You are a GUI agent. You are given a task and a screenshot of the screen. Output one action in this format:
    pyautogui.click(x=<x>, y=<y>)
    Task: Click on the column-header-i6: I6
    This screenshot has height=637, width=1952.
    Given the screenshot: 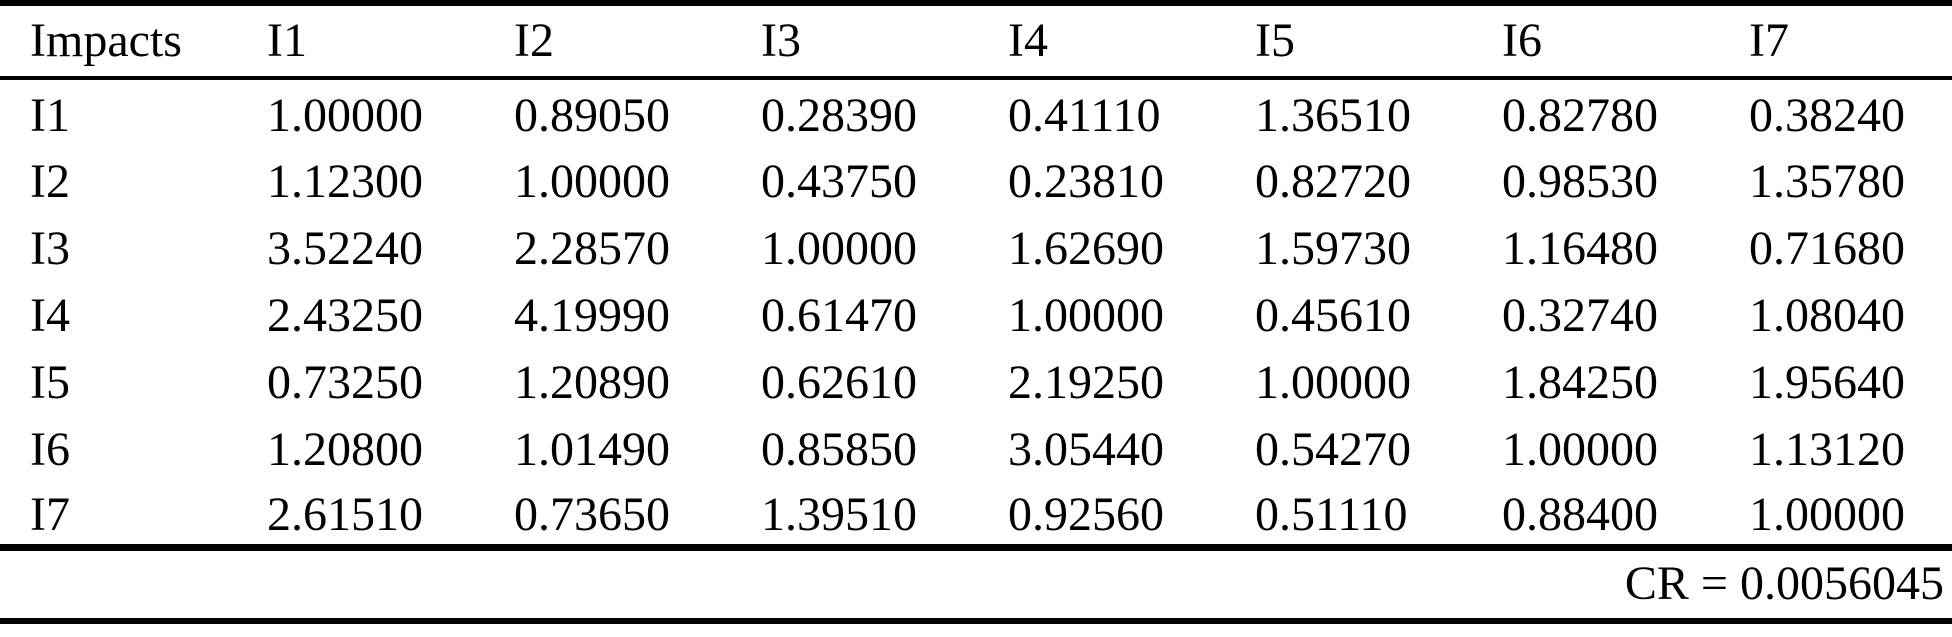 What is the action you would take?
    pyautogui.click(x=1522, y=40)
    